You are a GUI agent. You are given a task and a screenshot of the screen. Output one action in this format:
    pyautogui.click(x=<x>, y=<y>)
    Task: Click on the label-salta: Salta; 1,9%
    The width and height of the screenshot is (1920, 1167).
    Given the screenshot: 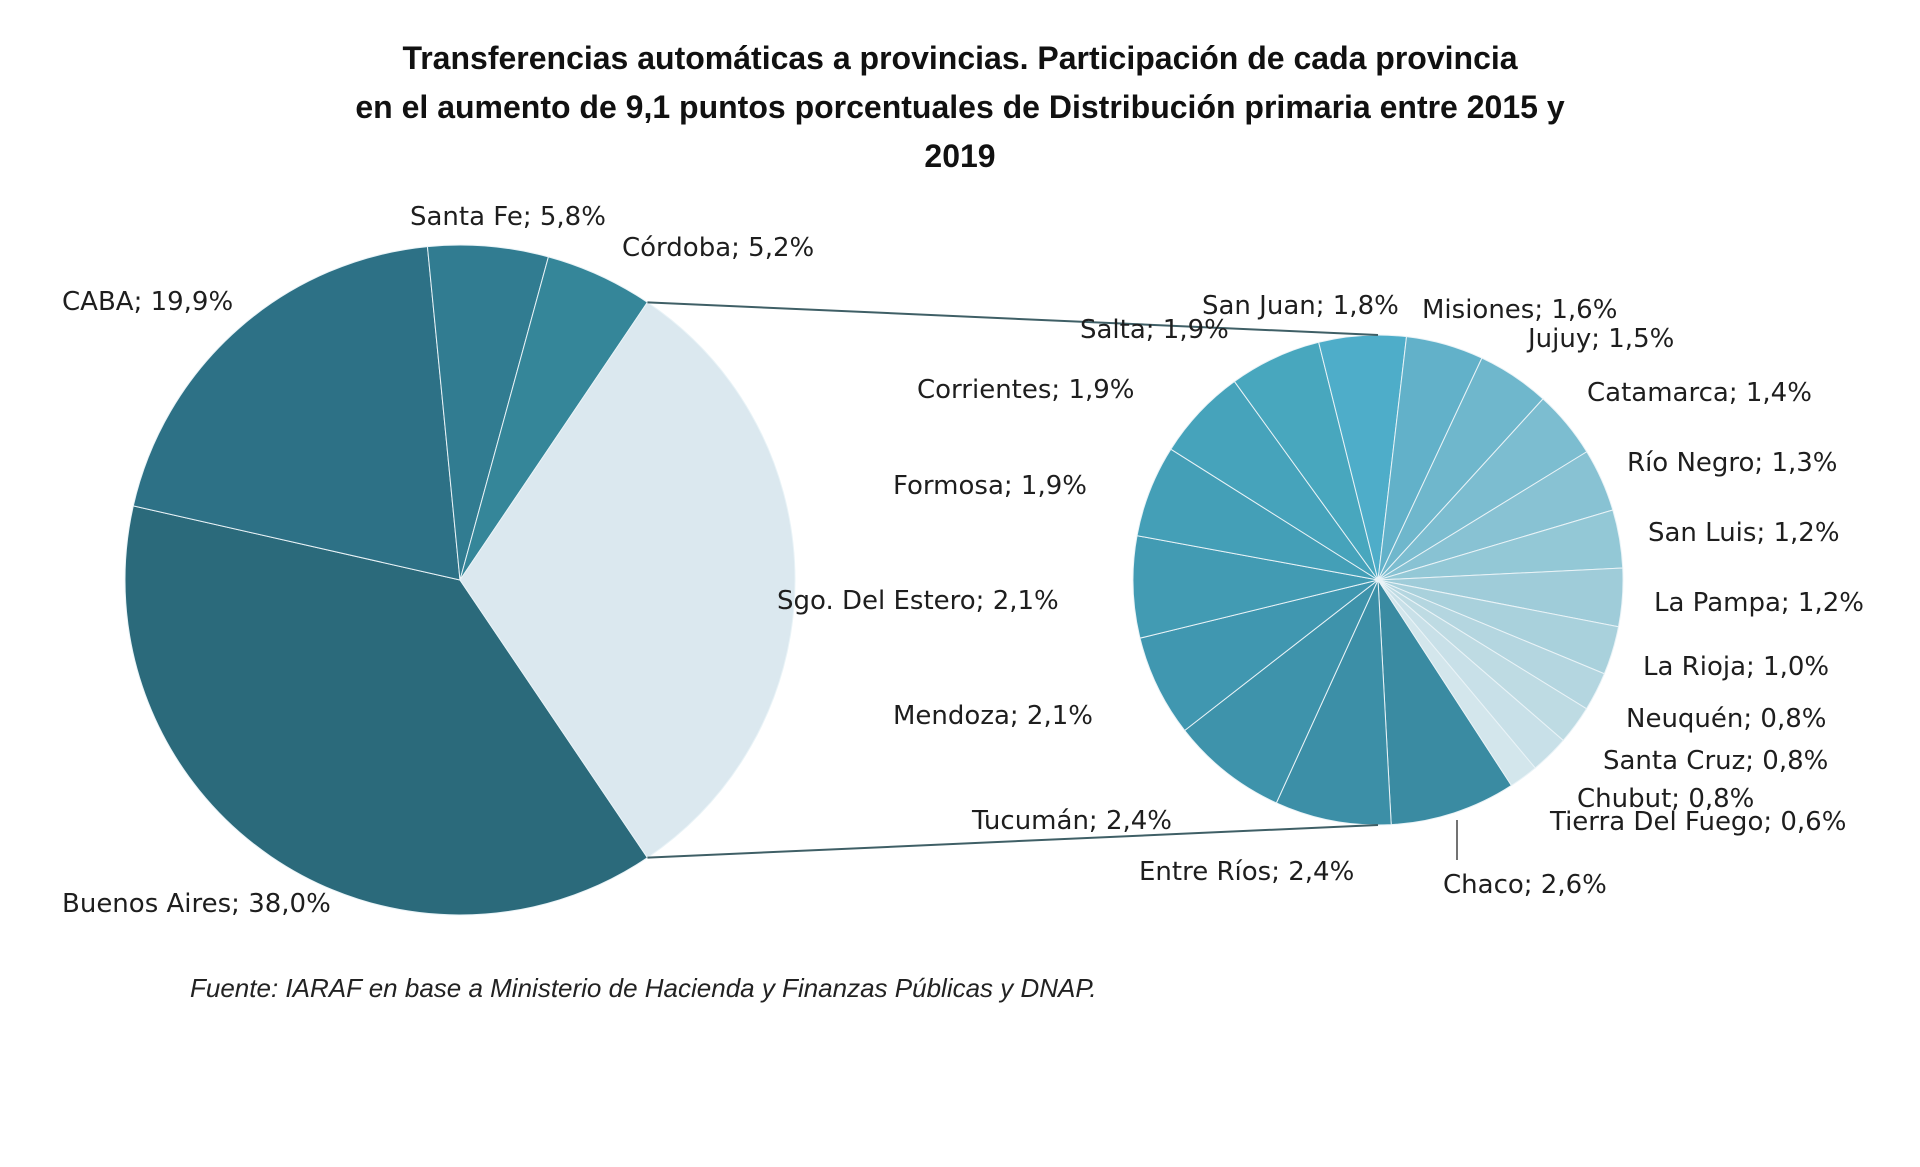 What is the action you would take?
    pyautogui.click(x=1154, y=330)
    